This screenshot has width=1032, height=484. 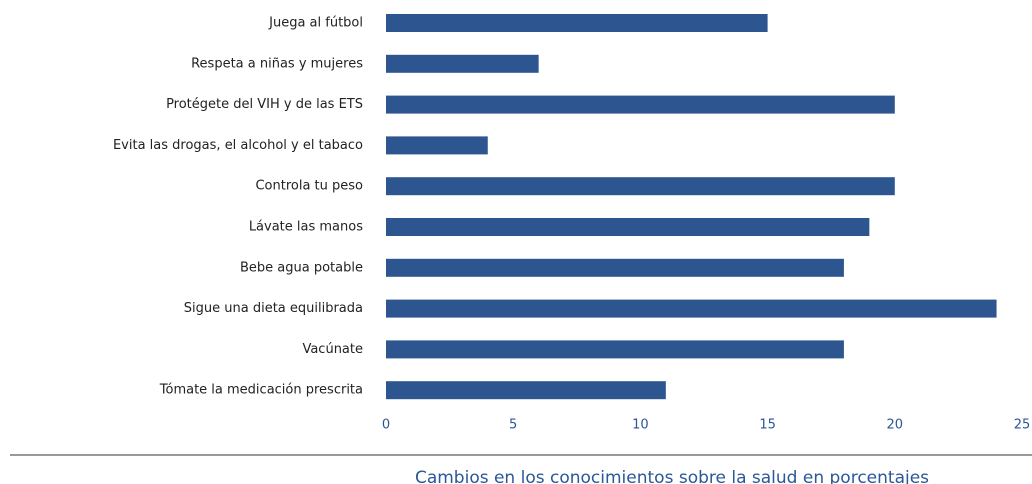 I want to click on y-tick-label: Evita las drogas, el alcohol y el tabaco, so click(x=238, y=145).